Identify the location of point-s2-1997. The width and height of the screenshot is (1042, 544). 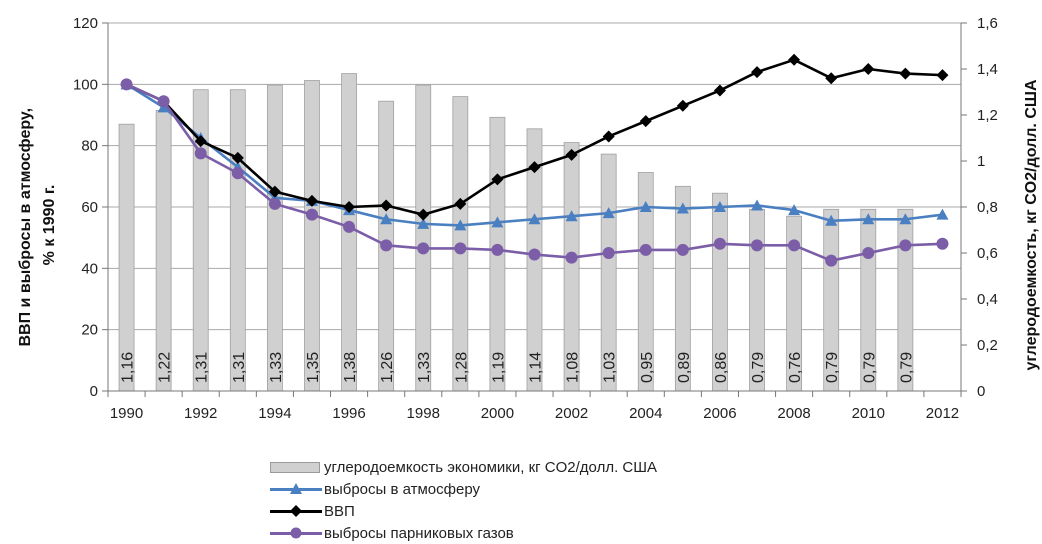
(386, 245).